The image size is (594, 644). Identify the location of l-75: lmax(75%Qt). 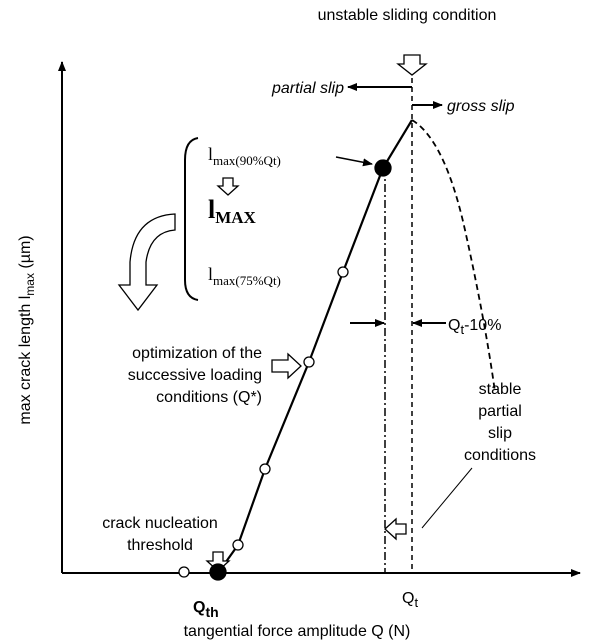
(244, 276).